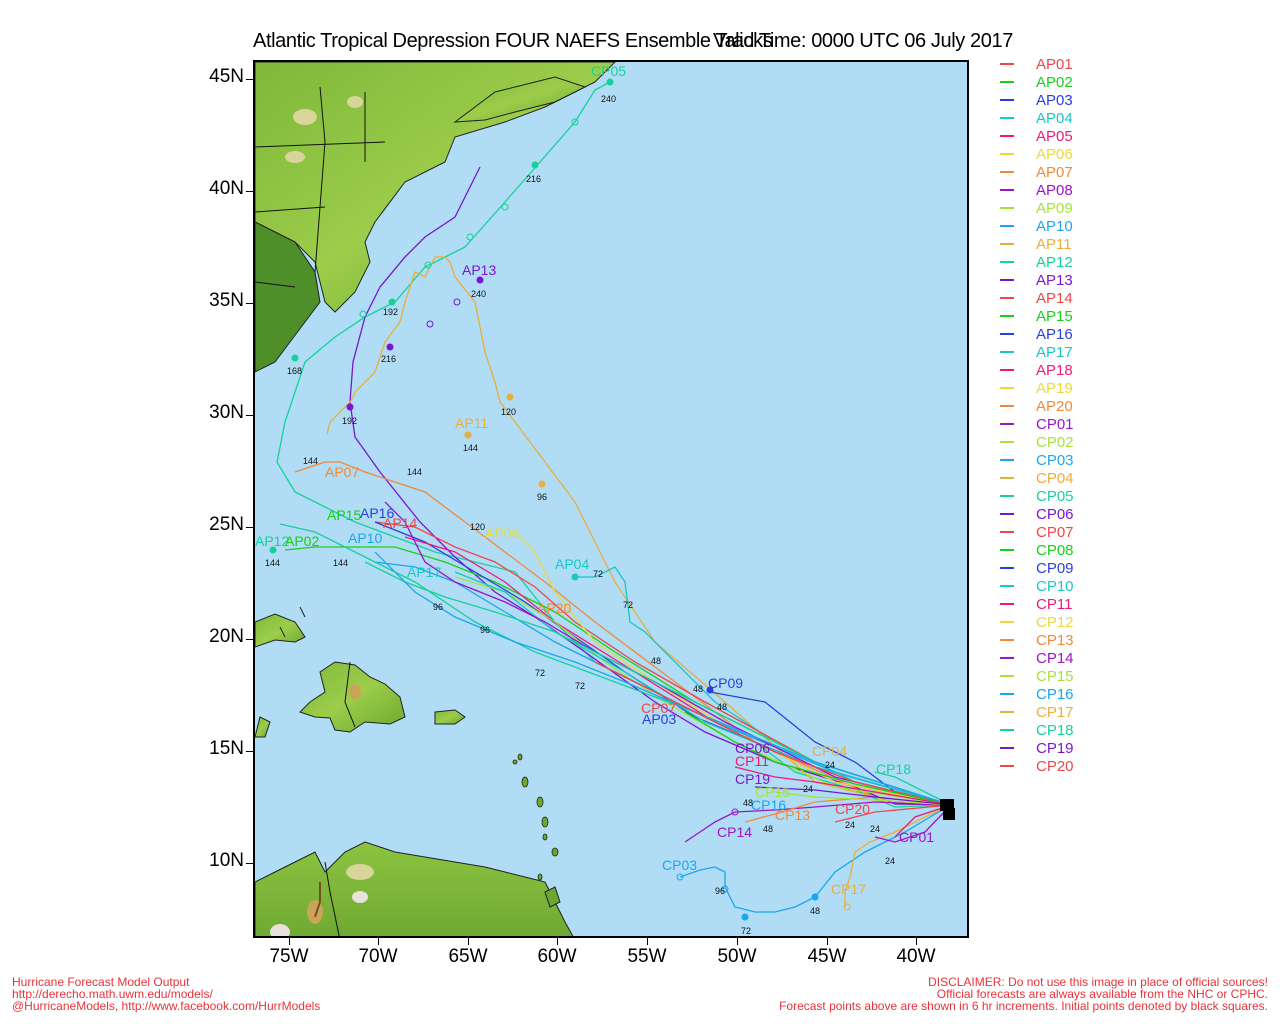 The width and height of the screenshot is (1280, 1024). What do you see at coordinates (848, 889) in the screenshot?
I see `track-label: CP17` at bounding box center [848, 889].